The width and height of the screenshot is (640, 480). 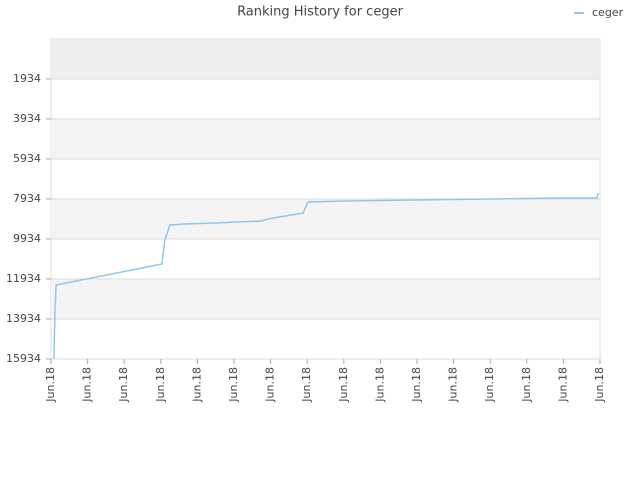 What do you see at coordinates (27, 78) in the screenshot?
I see `y-tick-label: 1934` at bounding box center [27, 78].